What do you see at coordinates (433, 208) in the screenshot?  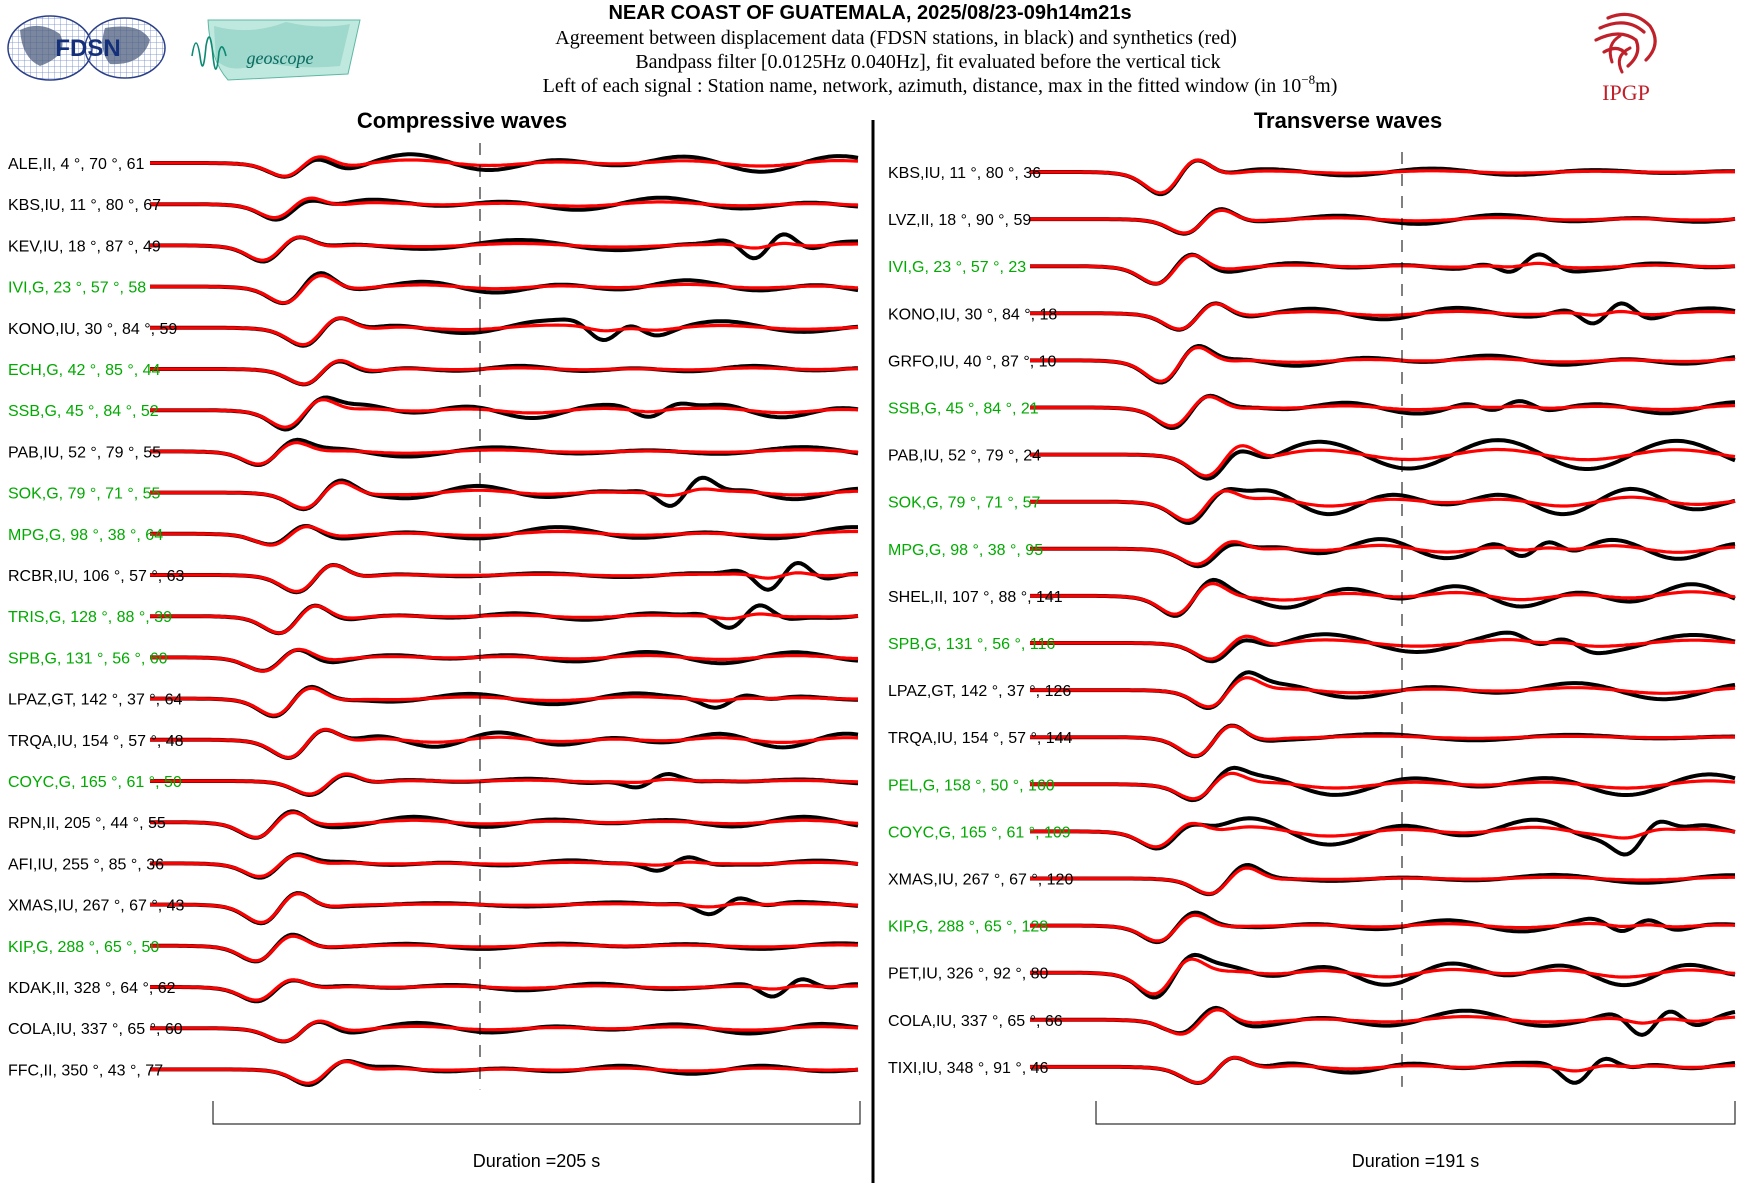 I see `station-row: KBS,IU, 11 °, 80 °, 67` at bounding box center [433, 208].